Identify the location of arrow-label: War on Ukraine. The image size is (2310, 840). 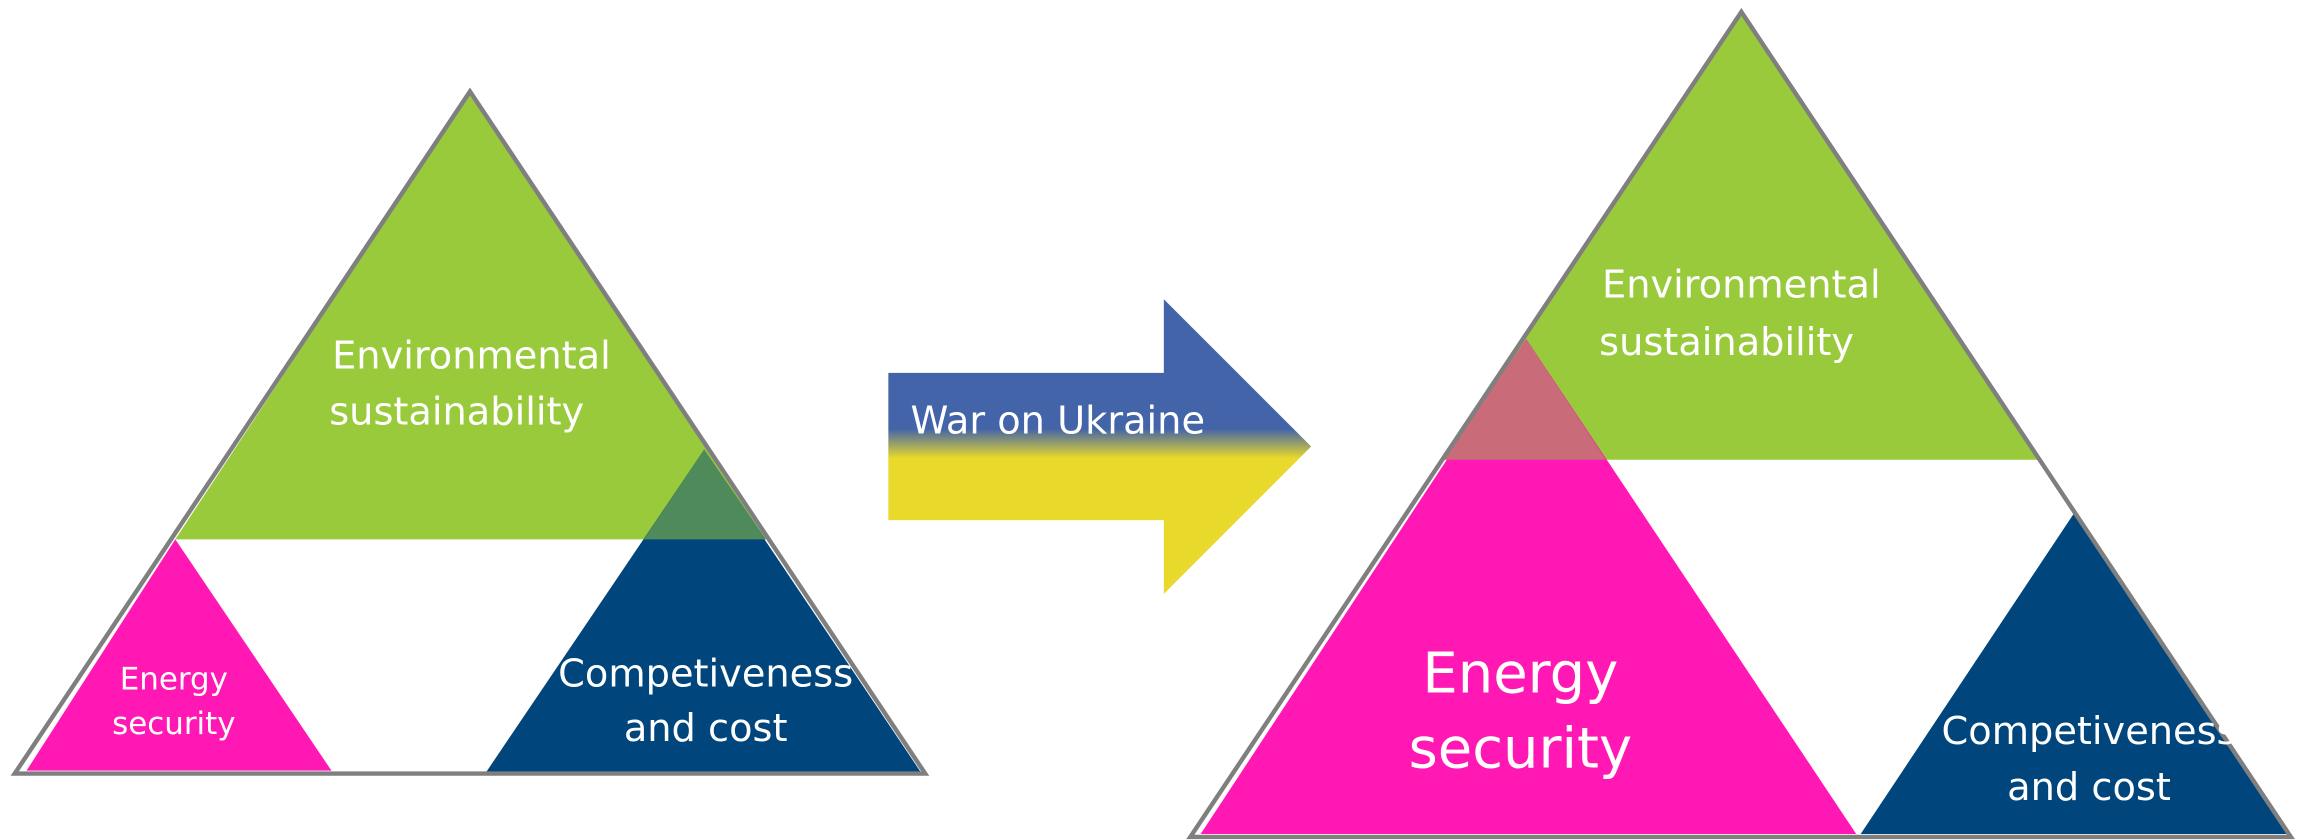
(1057, 420).